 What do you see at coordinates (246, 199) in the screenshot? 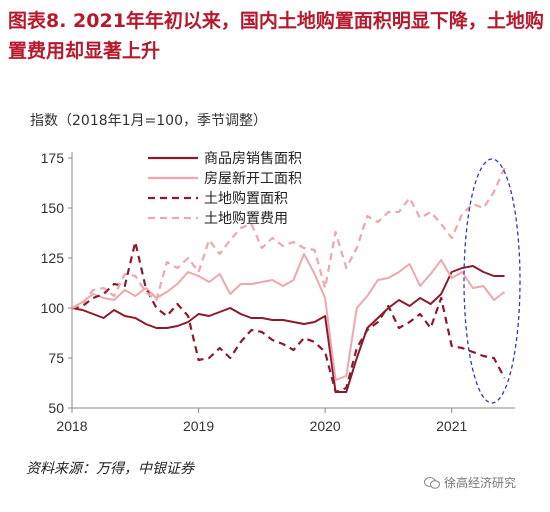
I see `legend-label-3: 土地购置面积` at bounding box center [246, 199].